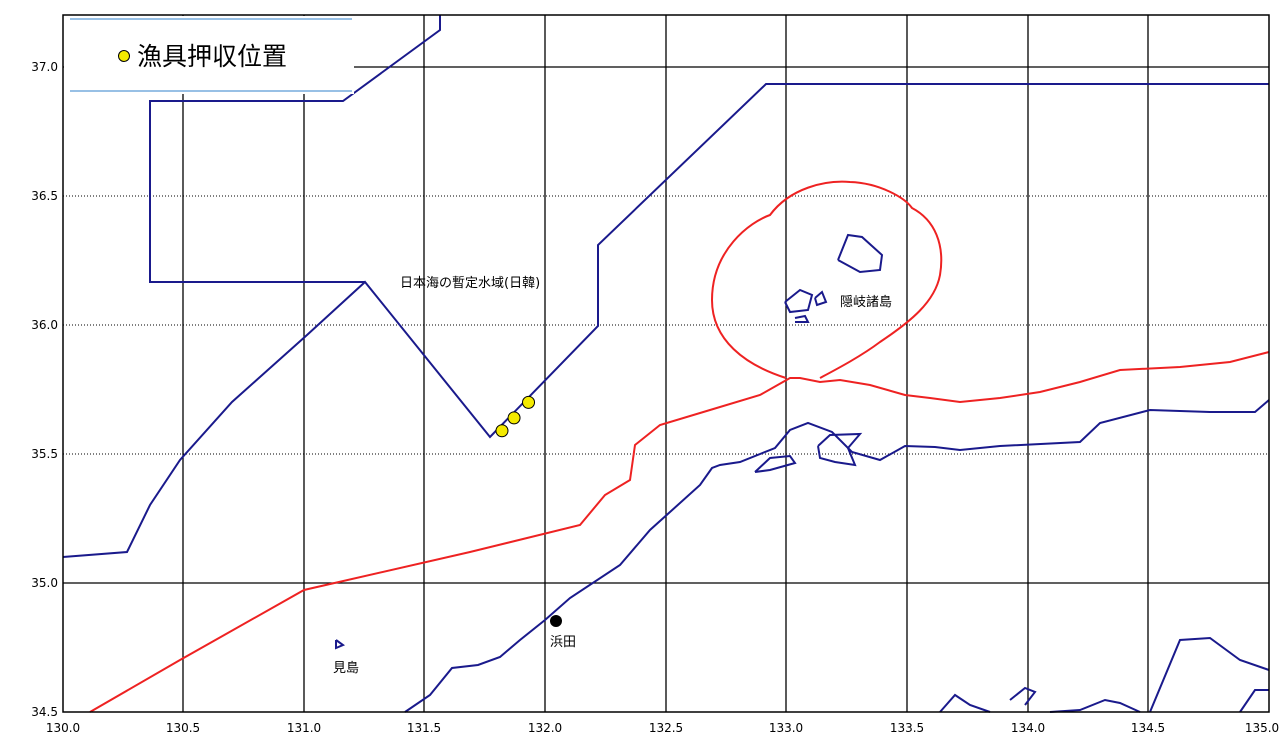 The image size is (1284, 740). What do you see at coordinates (1028, 728) in the screenshot?
I see `x-tick-label: 134.0` at bounding box center [1028, 728].